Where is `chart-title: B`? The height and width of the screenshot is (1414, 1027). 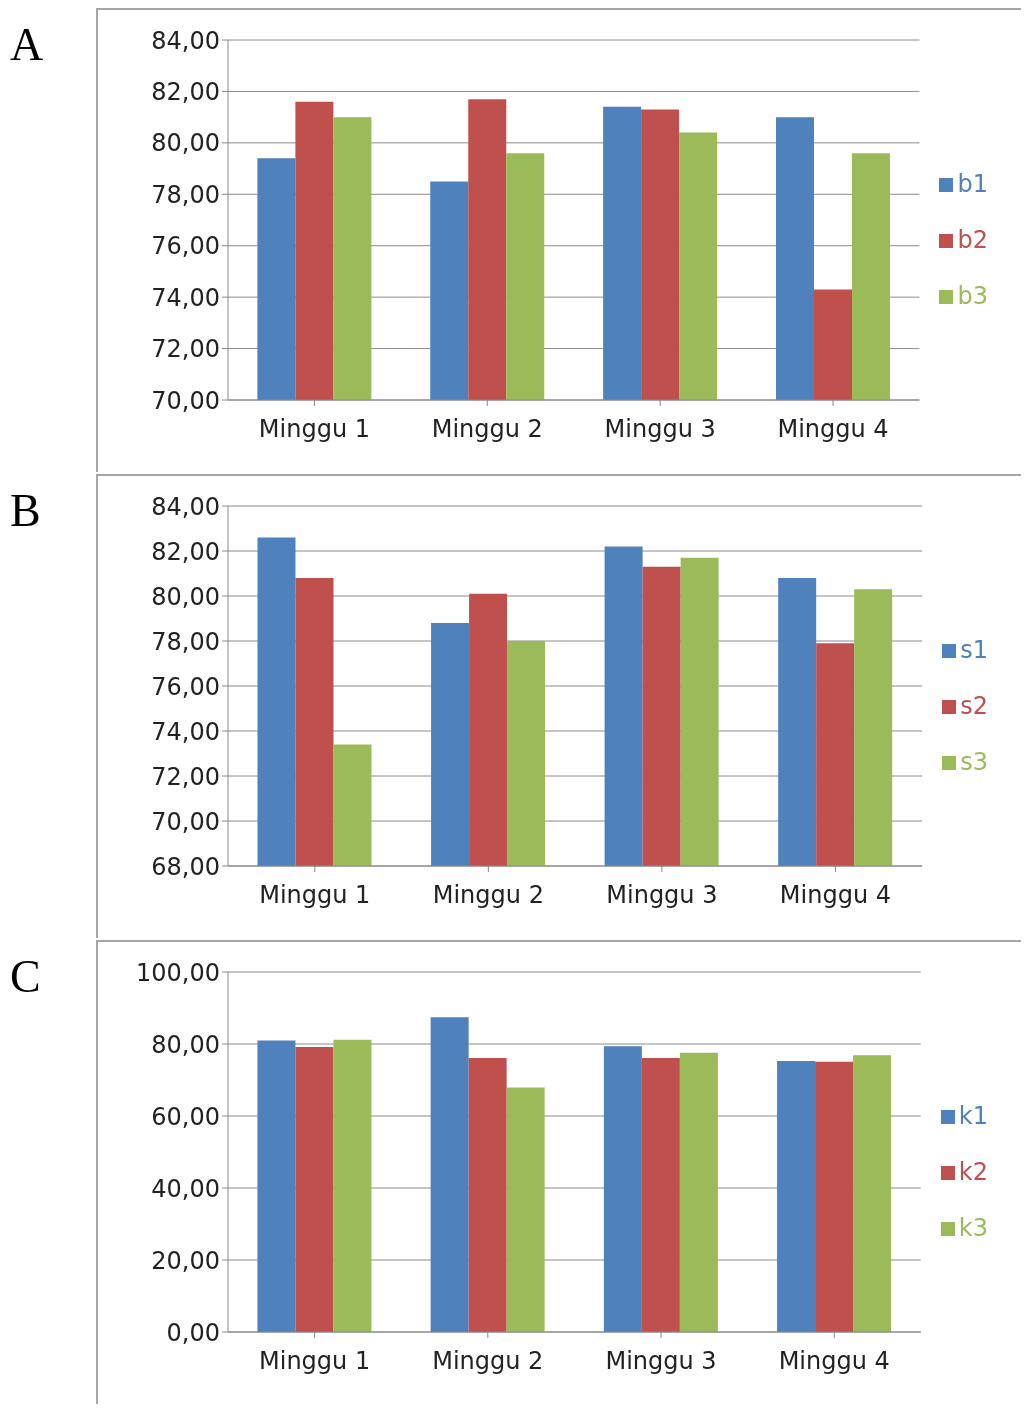
chart-title: B is located at coordinates (25, 510).